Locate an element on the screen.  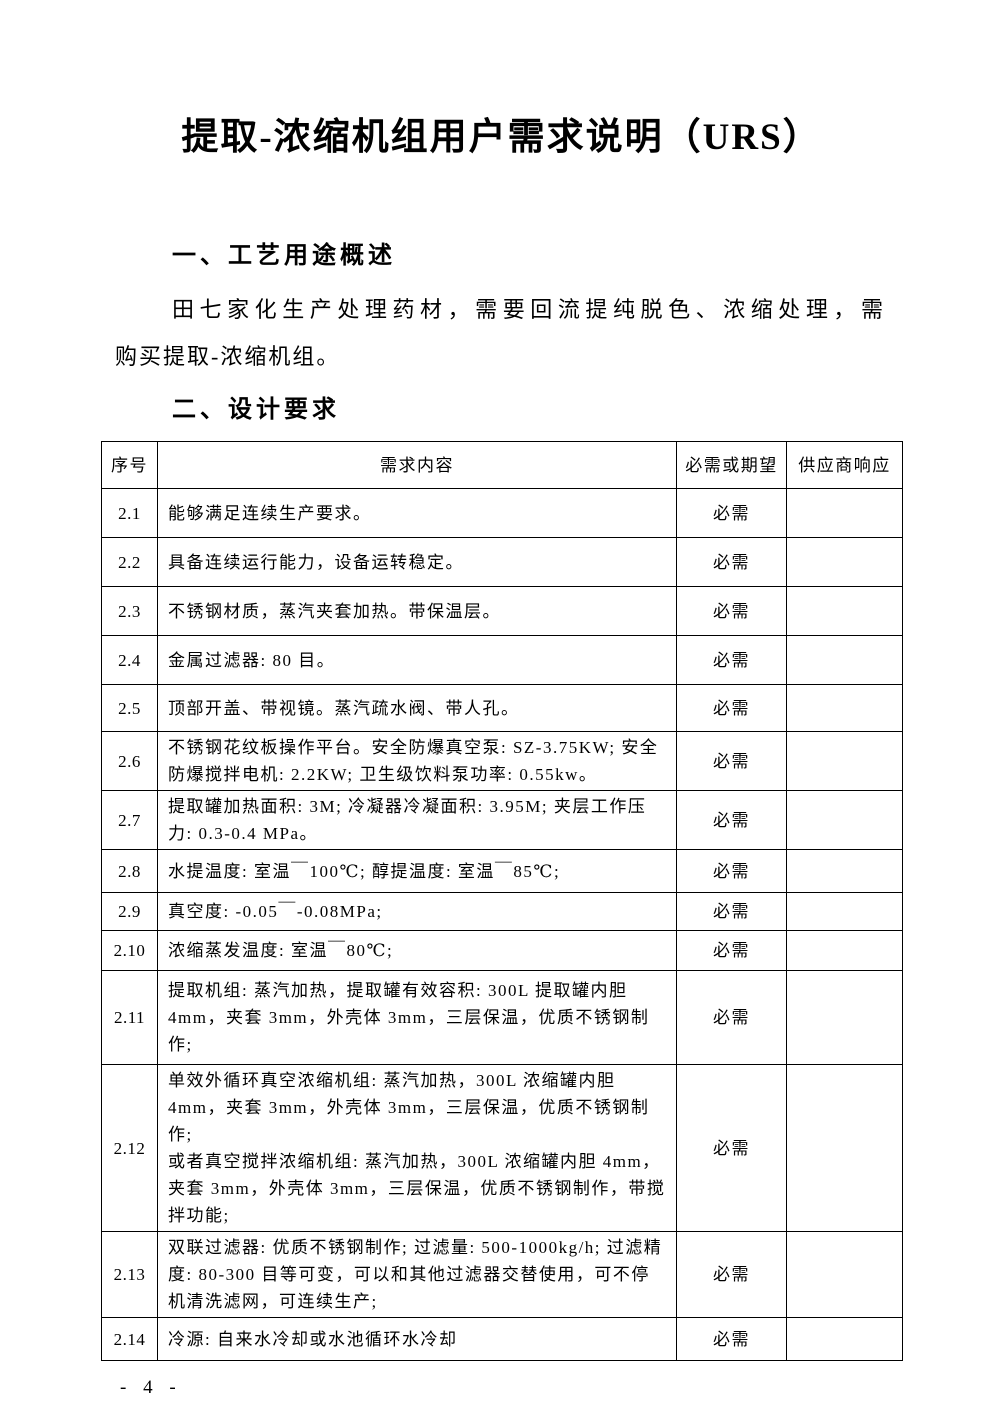
section-design-heading: 二、设计要求 is located at coordinates (256, 409).